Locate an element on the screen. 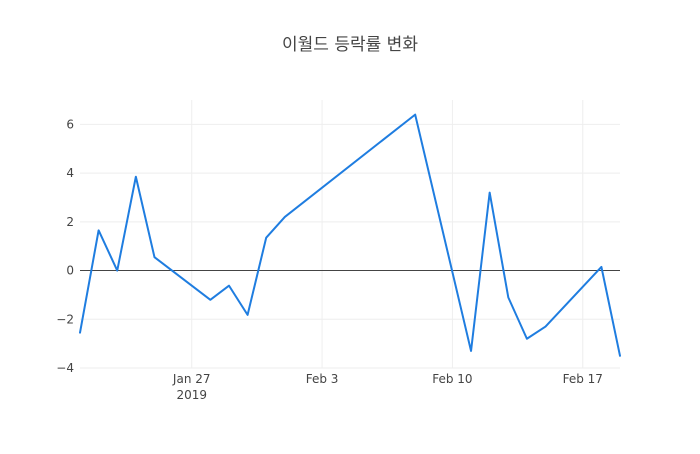  x-tick-label: Feb 10 is located at coordinates (452, 379).